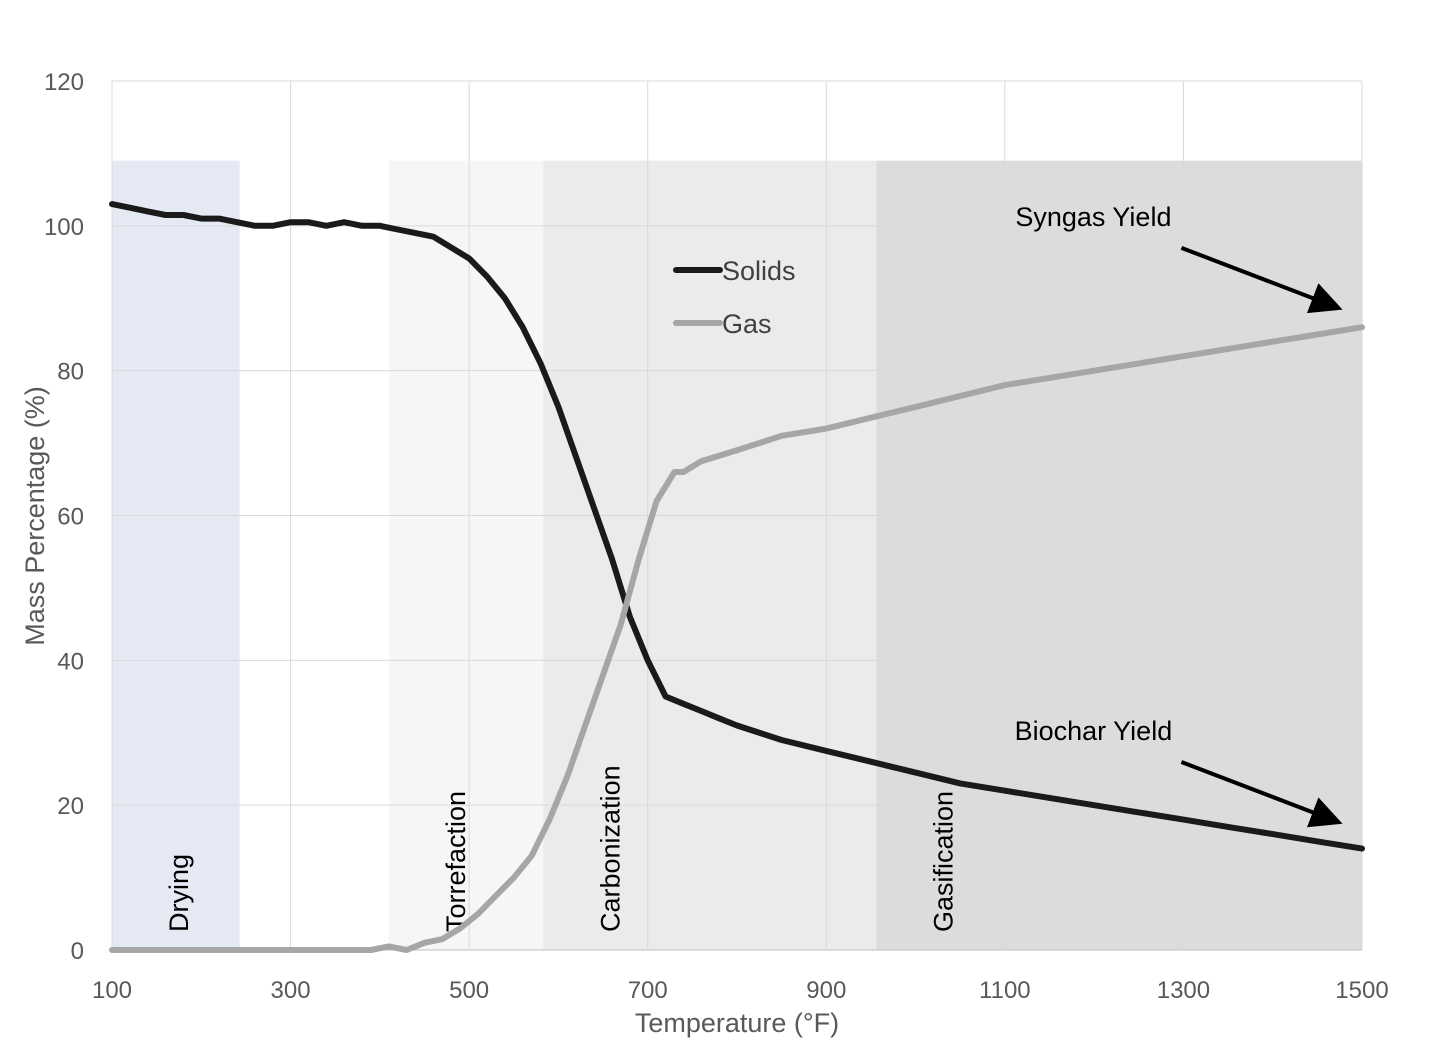 Image resolution: width=1435 pixels, height=1040 pixels. I want to click on region-label-gasification: Gasification, so click(943, 861).